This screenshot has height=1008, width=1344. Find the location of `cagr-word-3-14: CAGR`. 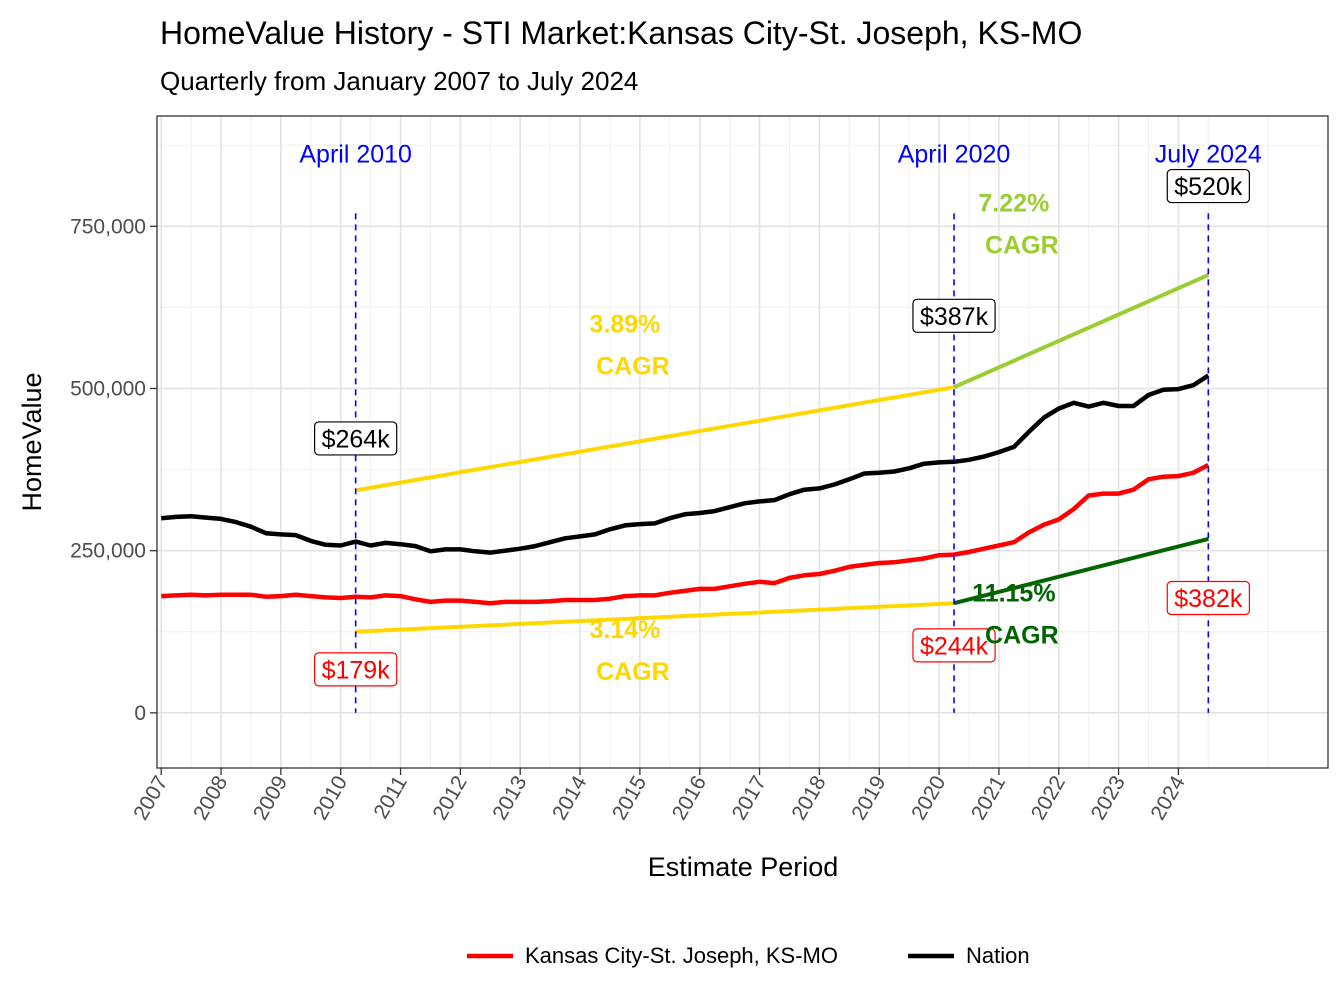

cagr-word-3-14: CAGR is located at coordinates (633, 672).